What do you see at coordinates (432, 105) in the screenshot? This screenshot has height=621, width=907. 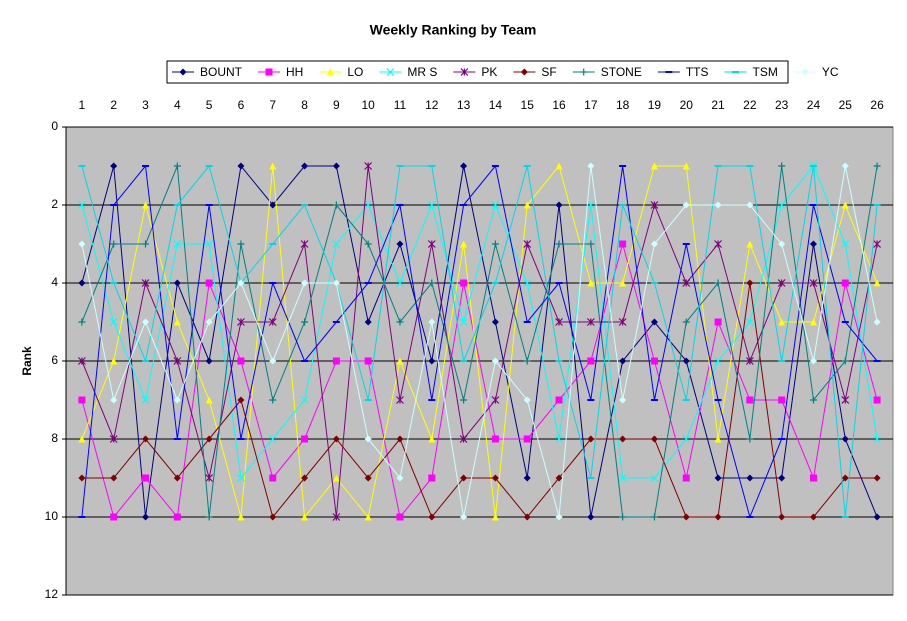 I see `x-tick-label: 12` at bounding box center [432, 105].